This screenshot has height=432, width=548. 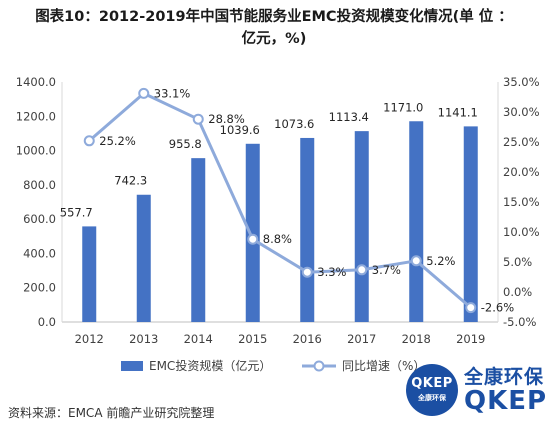 I want to click on y-left-tick-label: 400.0, so click(x=39, y=253).